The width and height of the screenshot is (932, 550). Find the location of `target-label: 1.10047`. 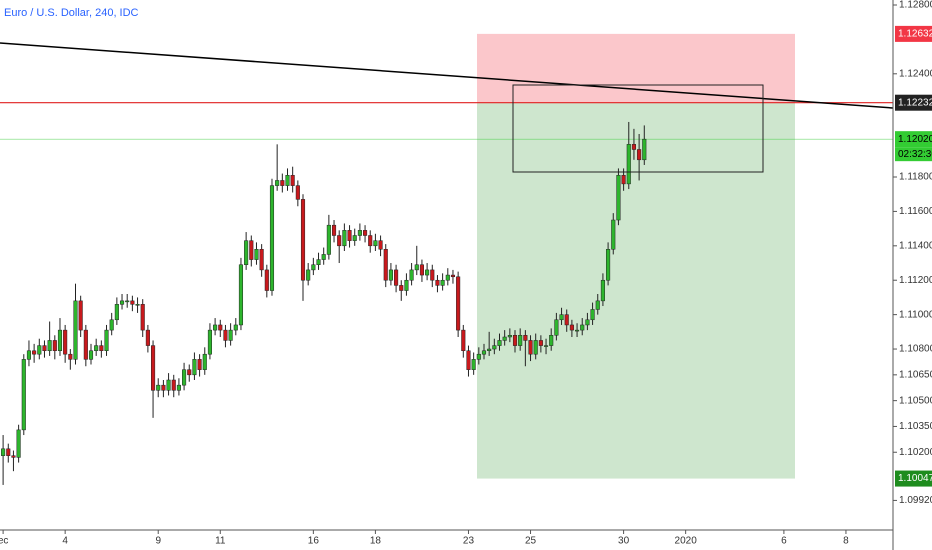

target-label: 1.10047 is located at coordinates (915, 478).